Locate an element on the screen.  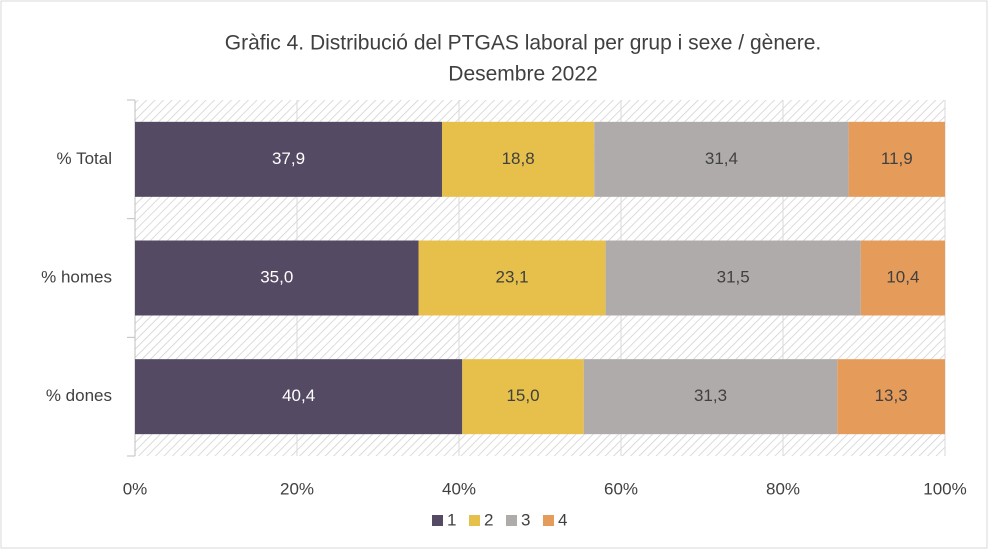
x-tick-label: 40% is located at coordinates (459, 488).